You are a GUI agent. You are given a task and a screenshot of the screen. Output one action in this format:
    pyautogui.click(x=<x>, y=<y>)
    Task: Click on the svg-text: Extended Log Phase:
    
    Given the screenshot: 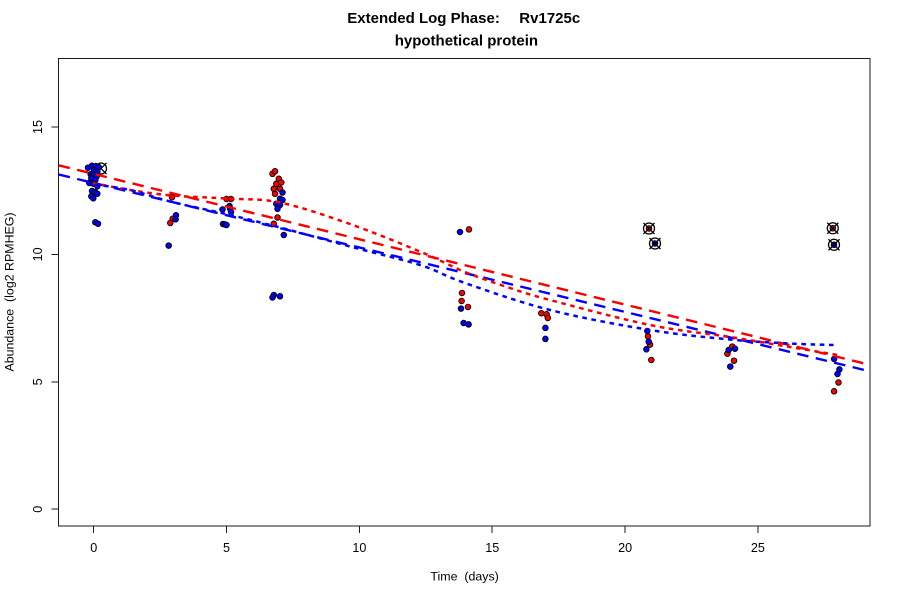 What is the action you would take?
    pyautogui.click(x=423, y=18)
    